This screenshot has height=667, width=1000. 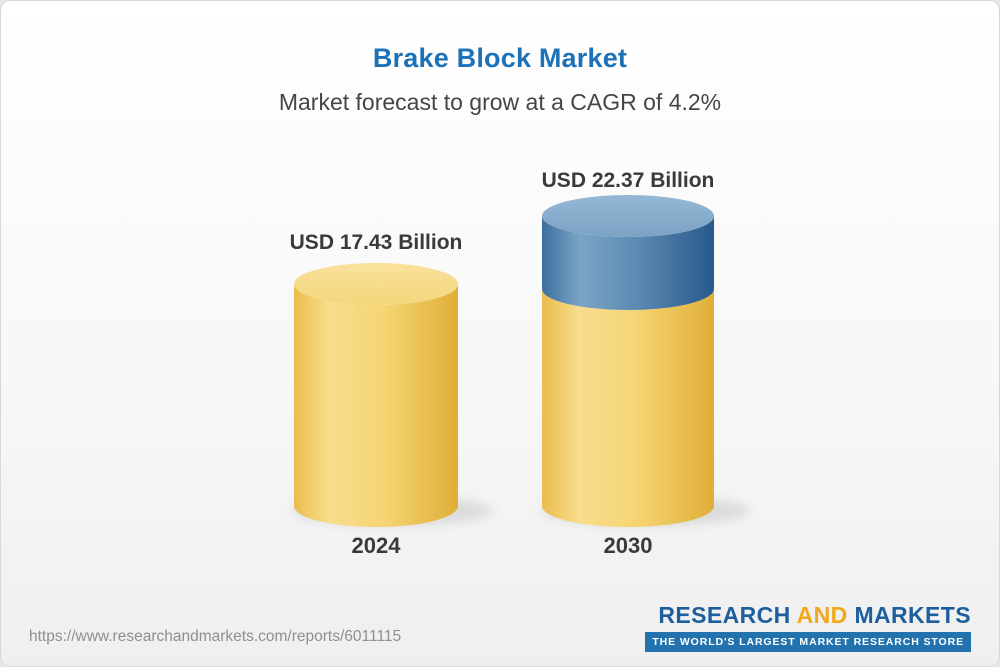 I want to click on bar-2024-cylinder, so click(x=376, y=395).